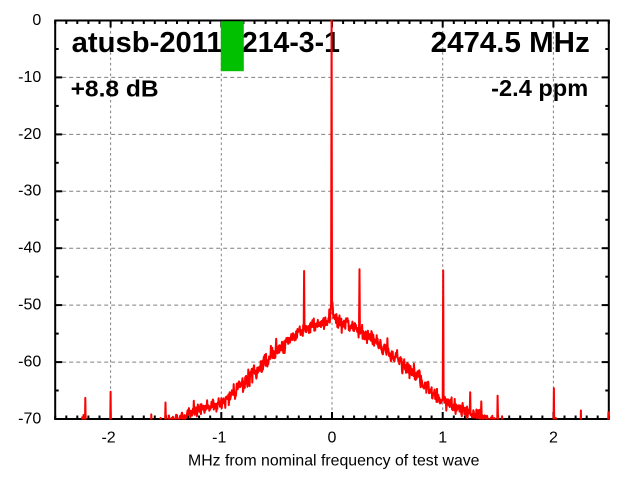 The height and width of the screenshot is (480, 640). Describe the element at coordinates (219, 438) in the screenshot. I see `svg-text: -1` at that location.